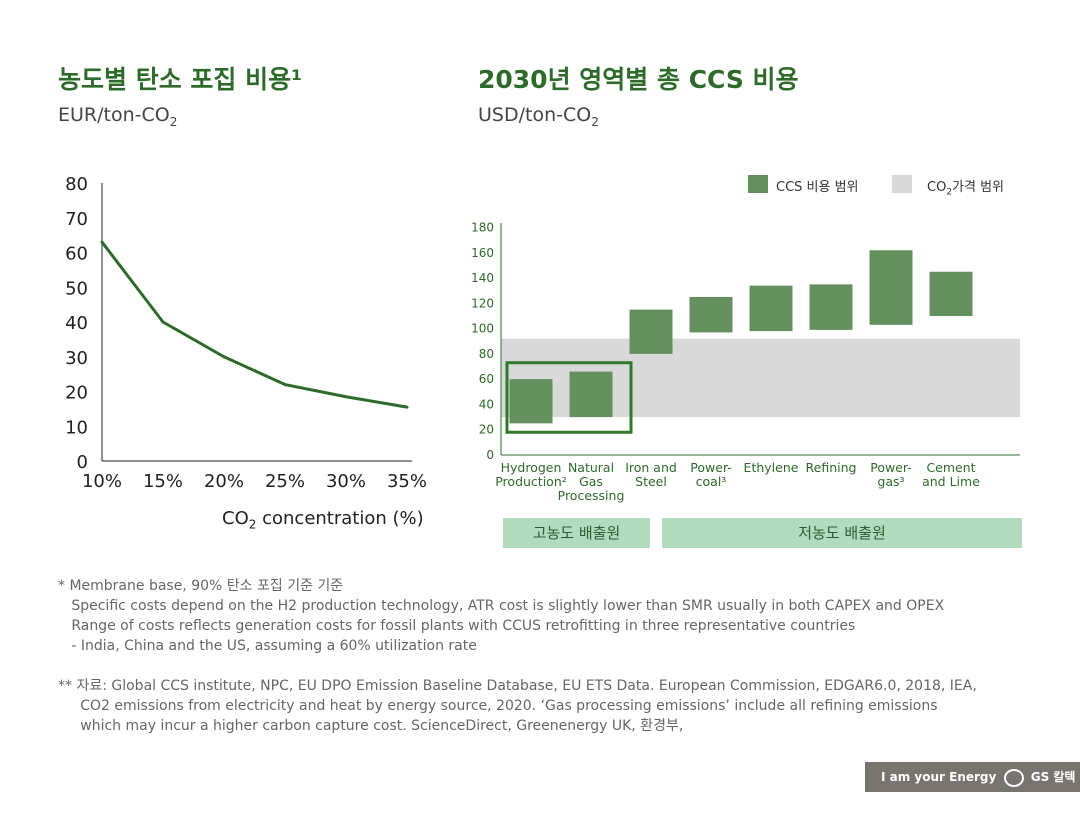 Image resolution: width=1080 pixels, height=822 pixels. I want to click on x-tick-label: Power-gas³, so click(891, 474).